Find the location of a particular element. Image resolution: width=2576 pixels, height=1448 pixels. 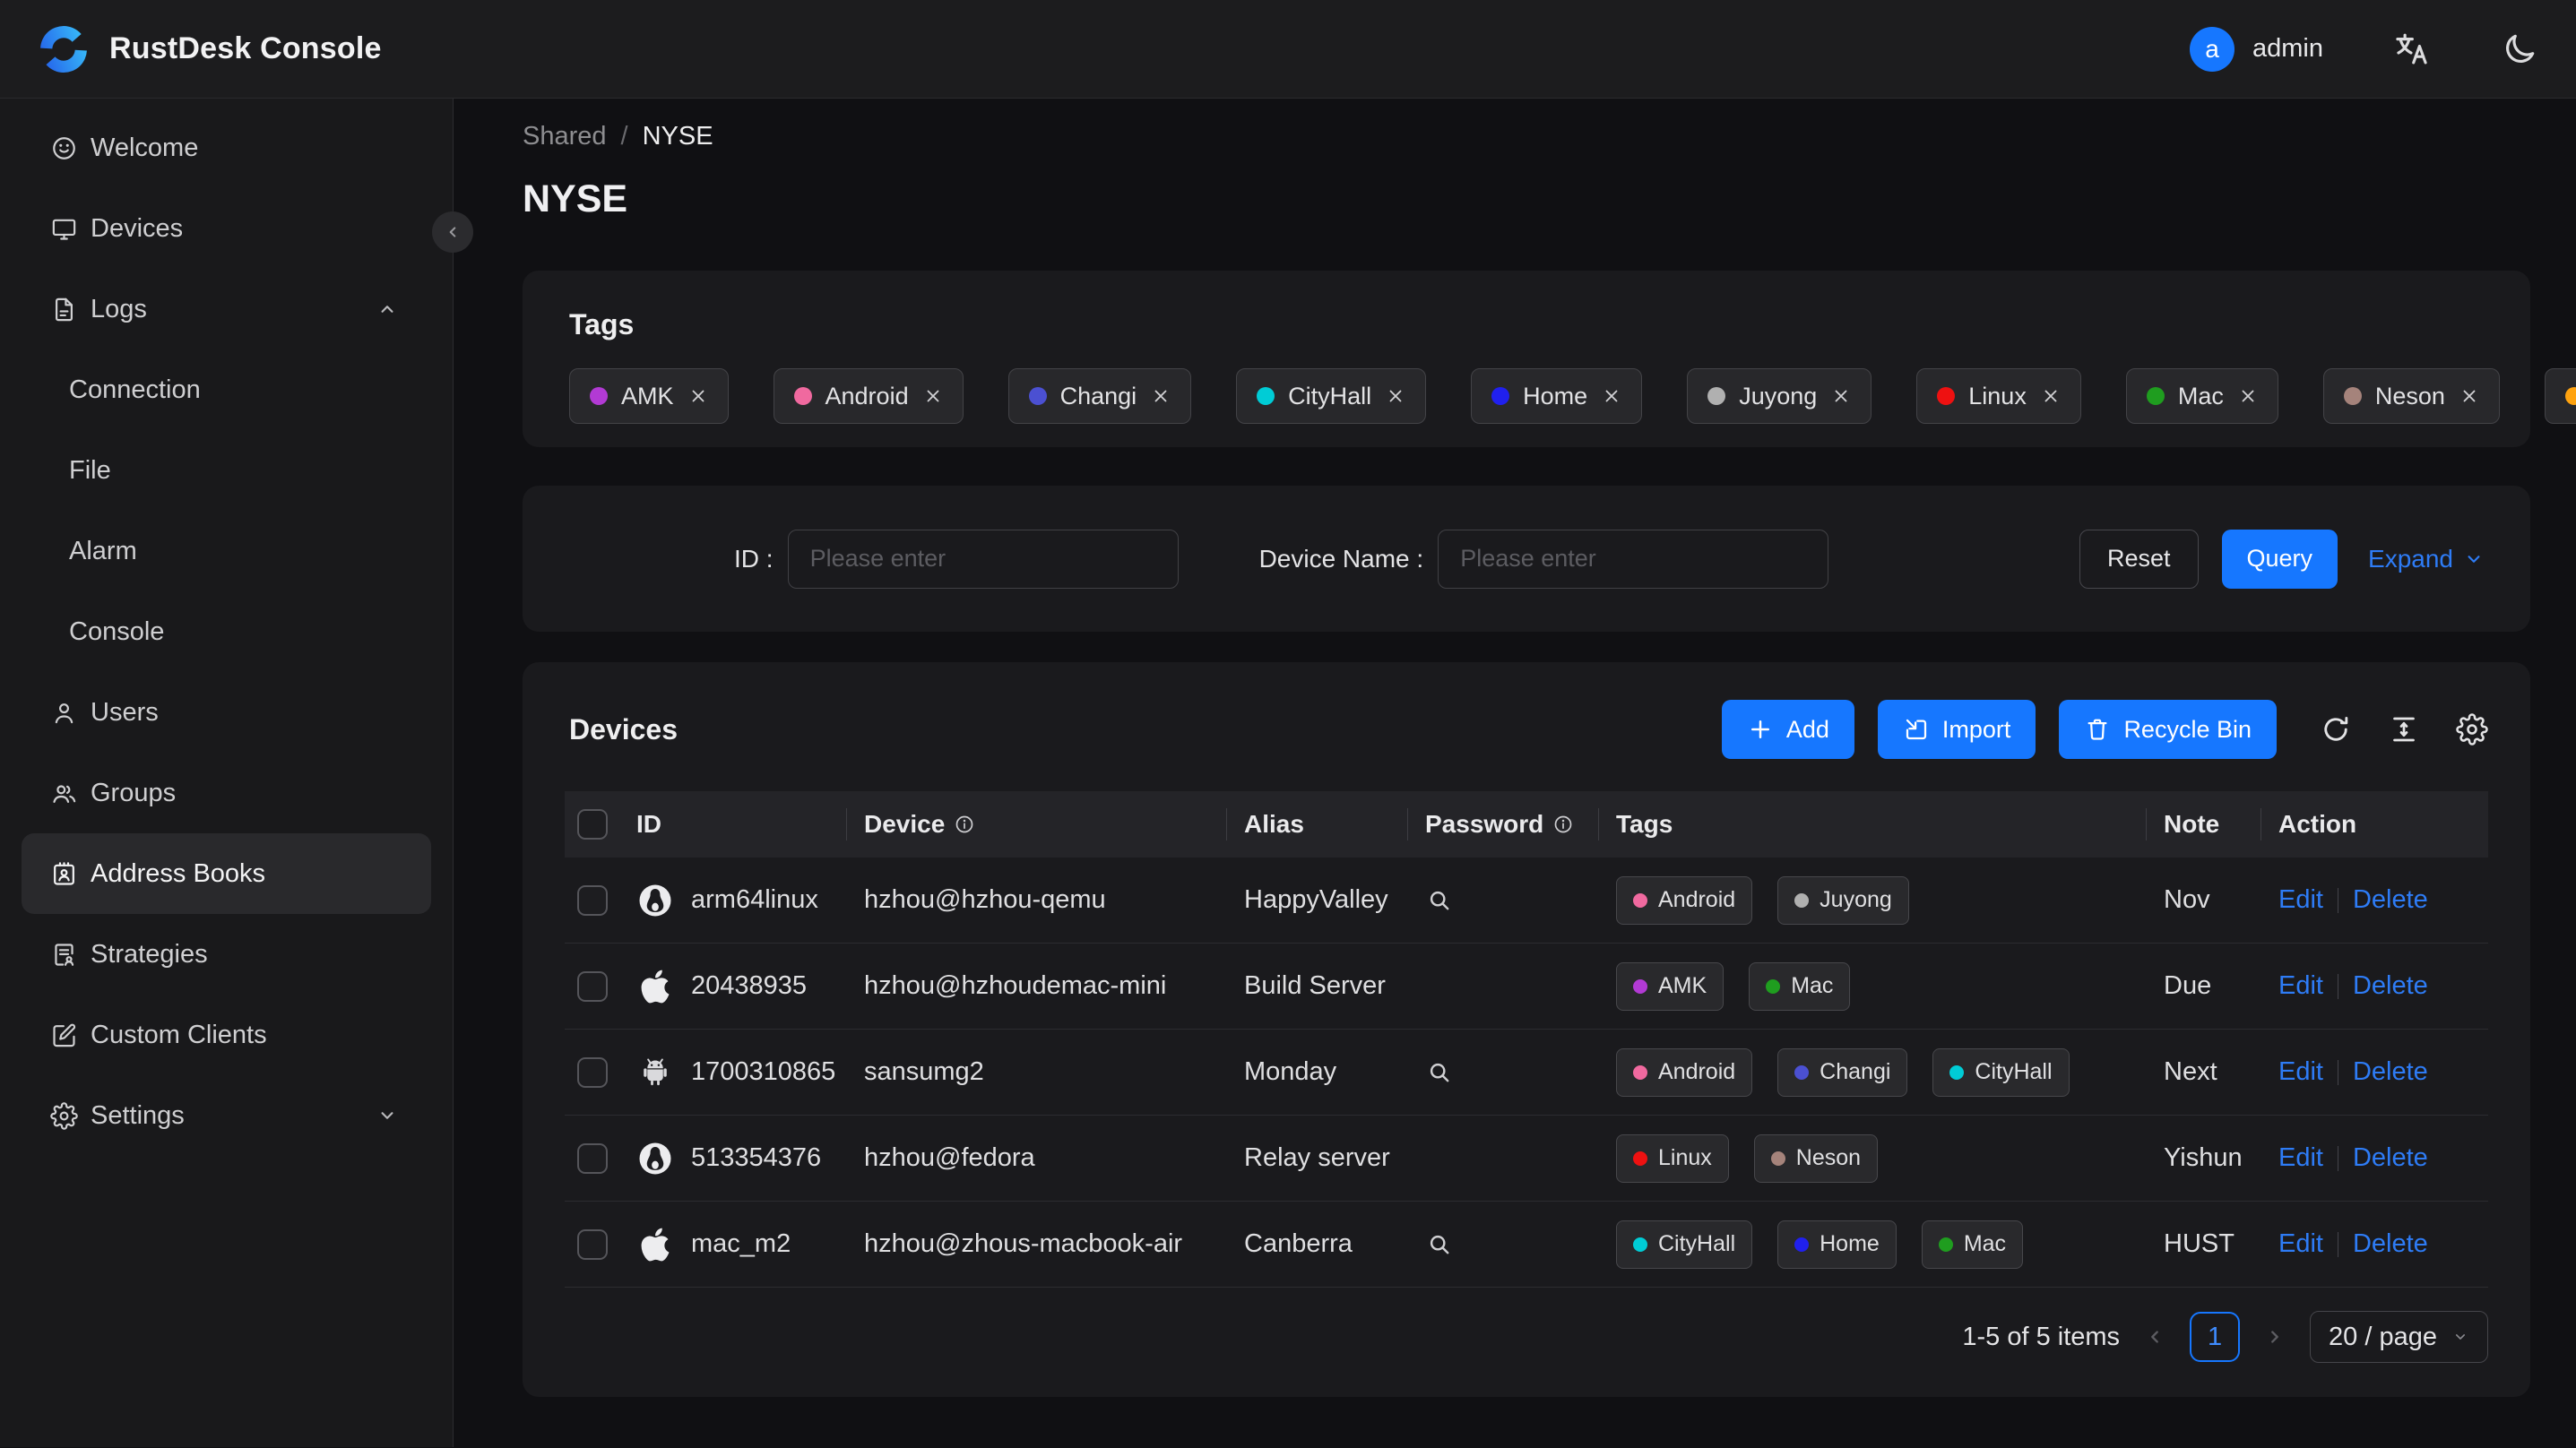

sidebar-item-console: Console is located at coordinates (226, 631).